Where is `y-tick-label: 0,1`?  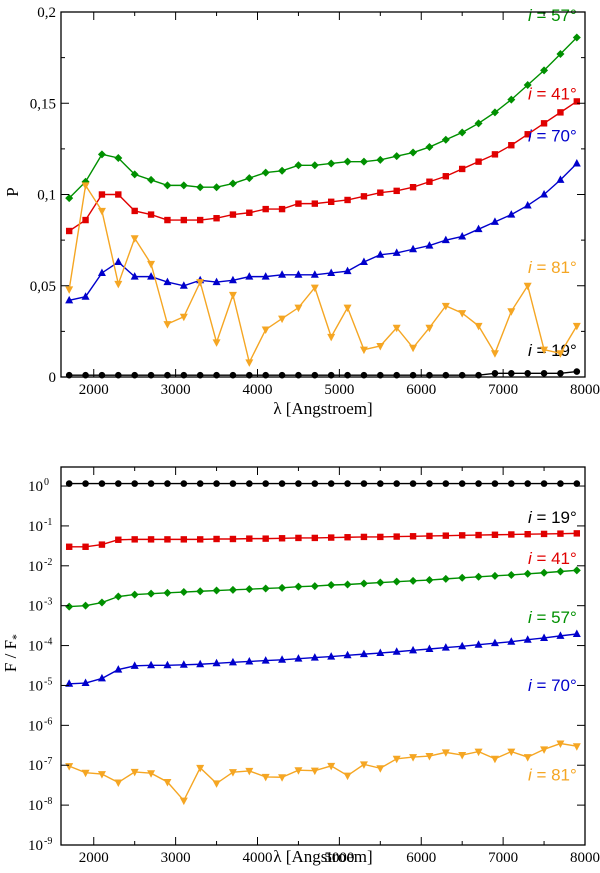 y-tick-label: 0,1 is located at coordinates (46, 196).